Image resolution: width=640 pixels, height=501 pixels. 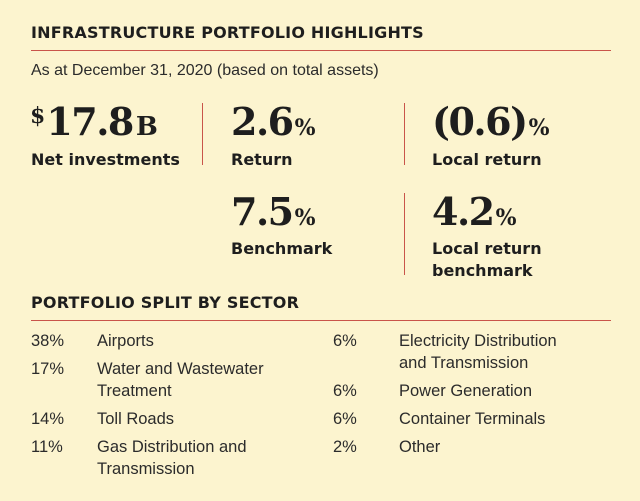 I want to click on sector-pct-toll-roads: 14%, so click(x=48, y=419).